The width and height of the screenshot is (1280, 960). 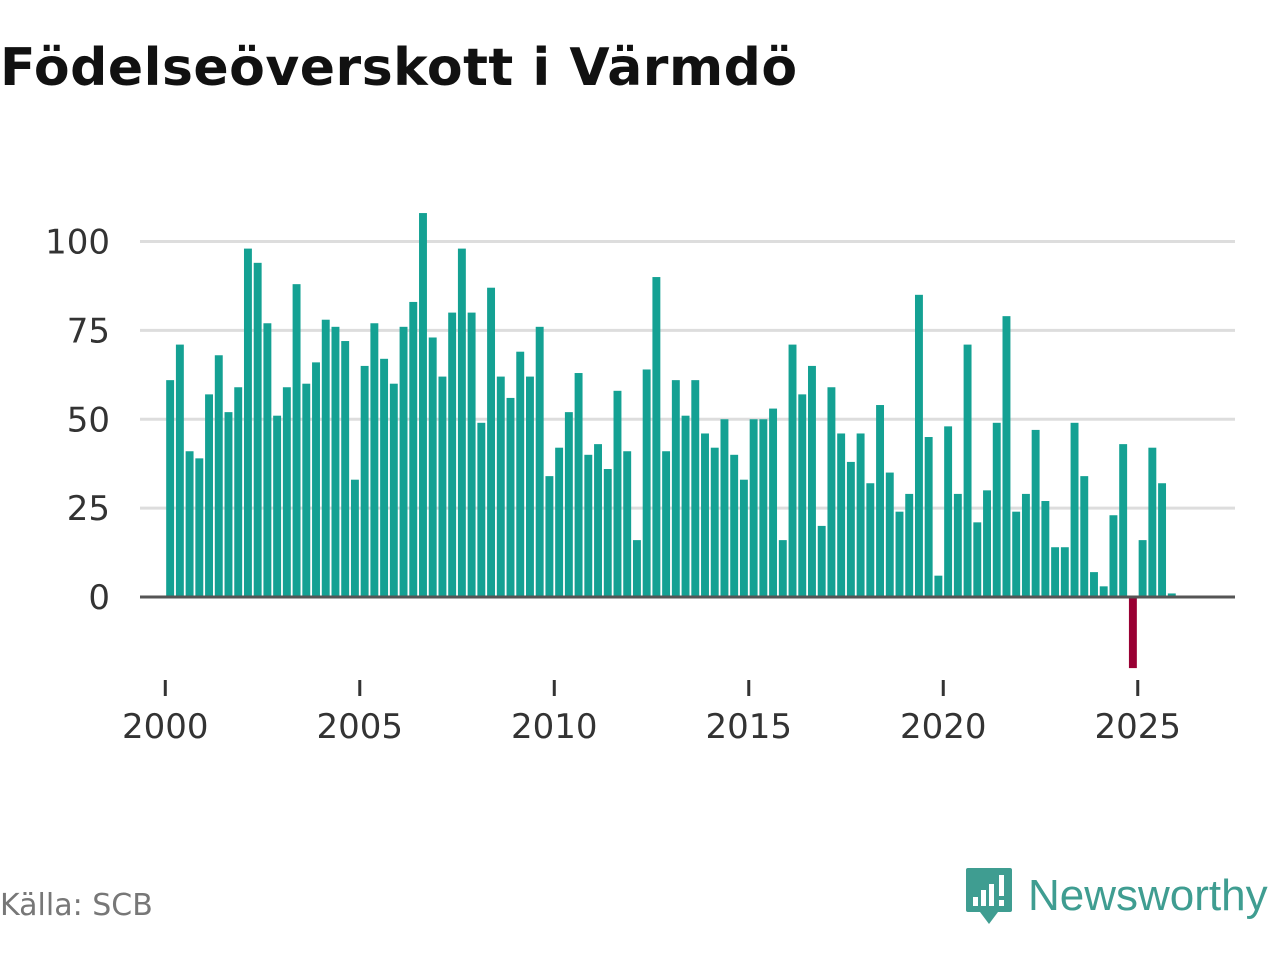 I want to click on y-tick-label: 25, so click(x=88, y=509).